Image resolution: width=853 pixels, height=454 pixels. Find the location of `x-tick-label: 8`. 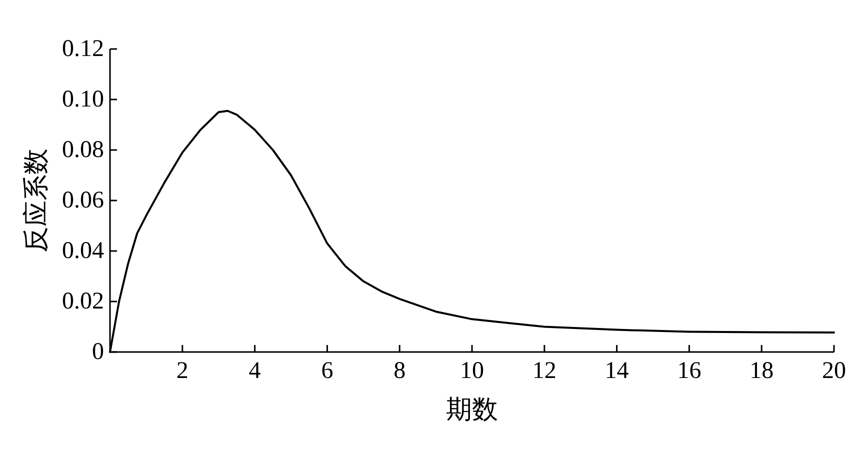

x-tick-label: 8 is located at coordinates (400, 371).